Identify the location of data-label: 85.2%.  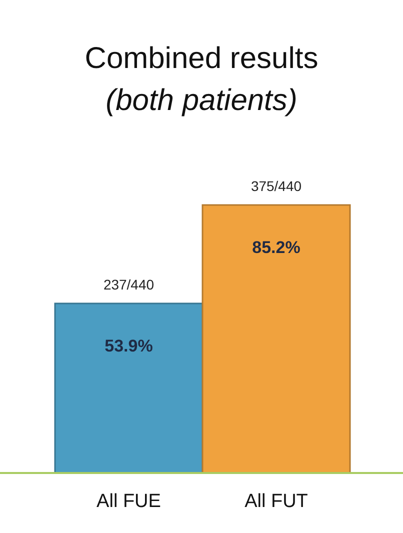
(276, 247).